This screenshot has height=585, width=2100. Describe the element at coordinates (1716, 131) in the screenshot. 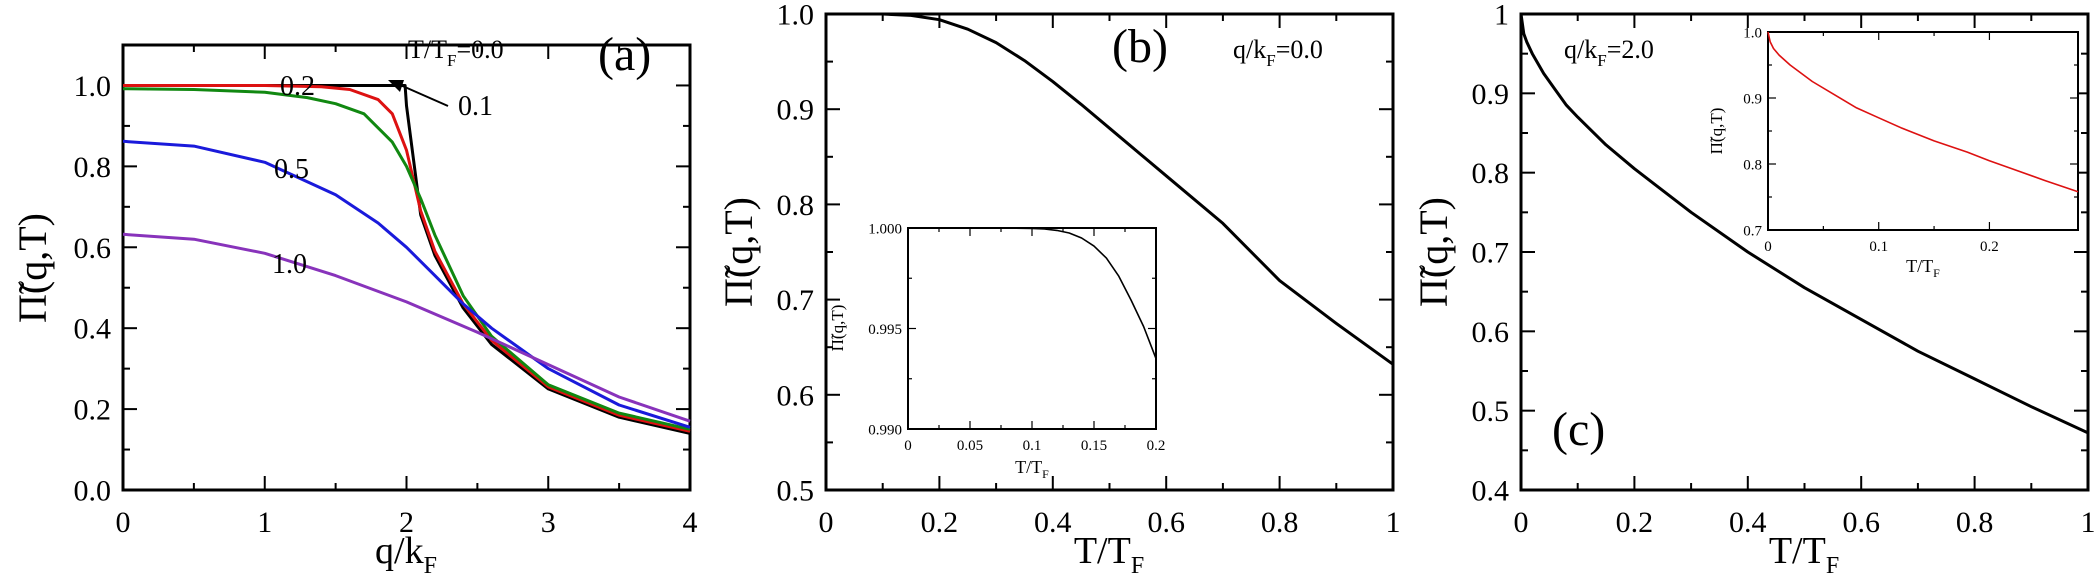

I see `inset-c-ylabel: Π̃(q,T)` at that location.